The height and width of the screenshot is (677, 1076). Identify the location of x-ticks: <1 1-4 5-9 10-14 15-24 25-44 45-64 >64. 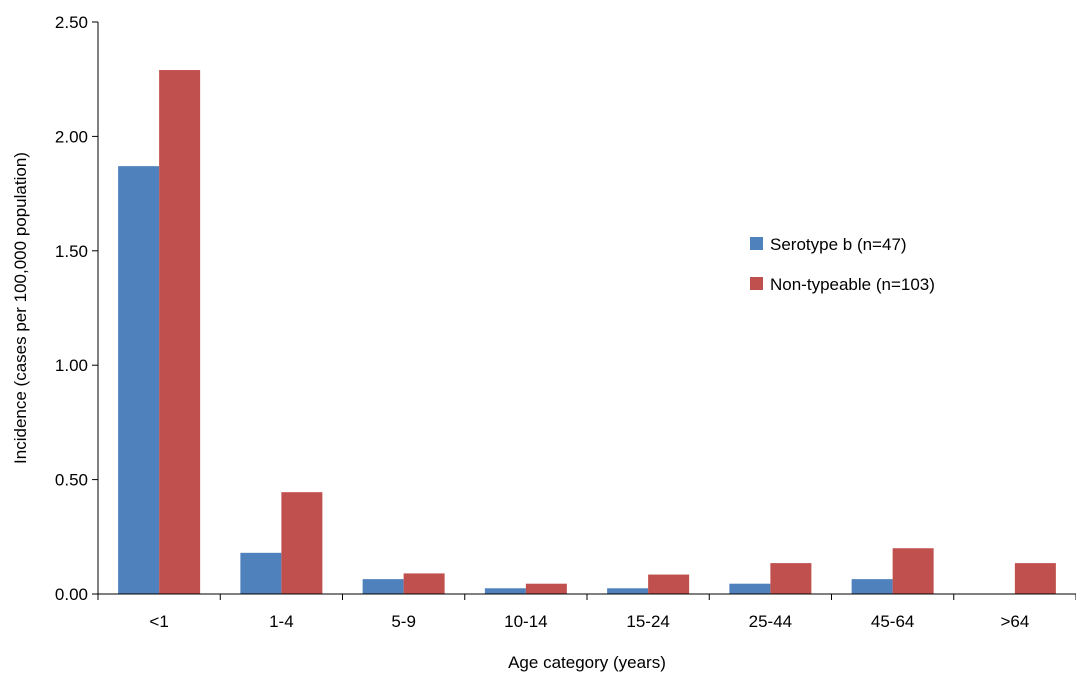
(586, 612).